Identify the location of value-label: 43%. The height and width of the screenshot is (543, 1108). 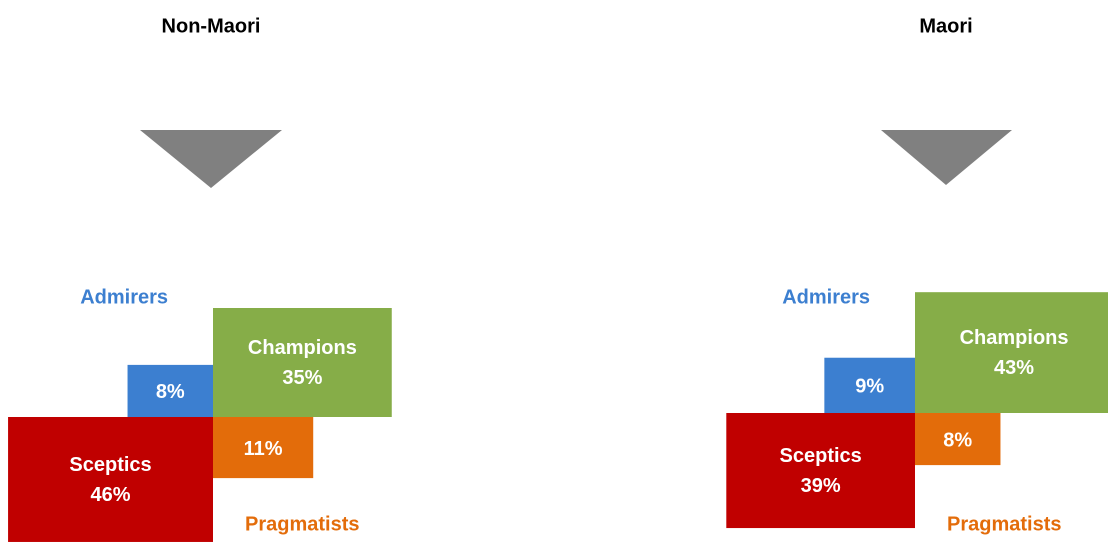
(1014, 368).